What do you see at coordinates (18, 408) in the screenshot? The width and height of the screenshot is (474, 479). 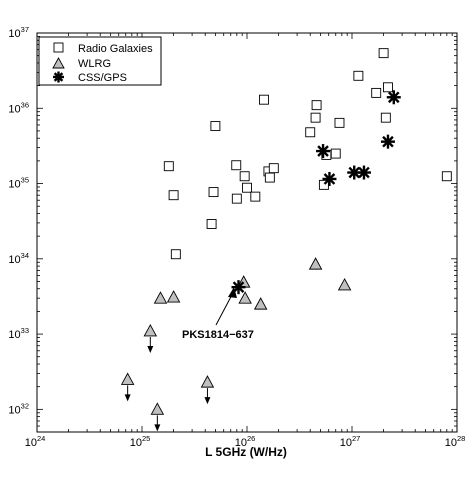 I see `y-tick-label: 1032` at bounding box center [18, 408].